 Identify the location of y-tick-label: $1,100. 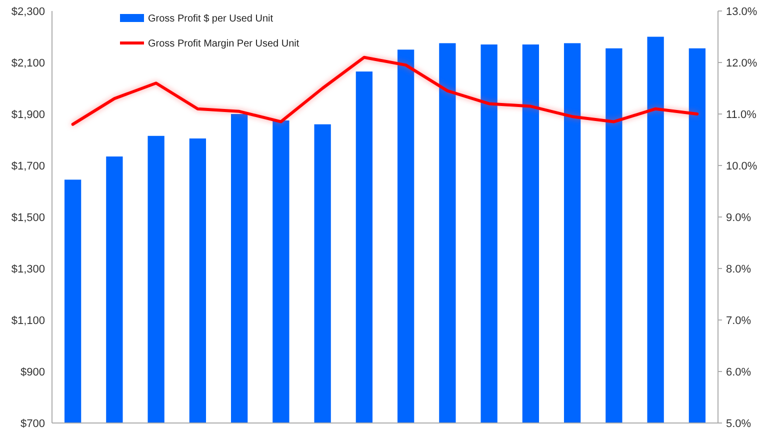
(28, 320).